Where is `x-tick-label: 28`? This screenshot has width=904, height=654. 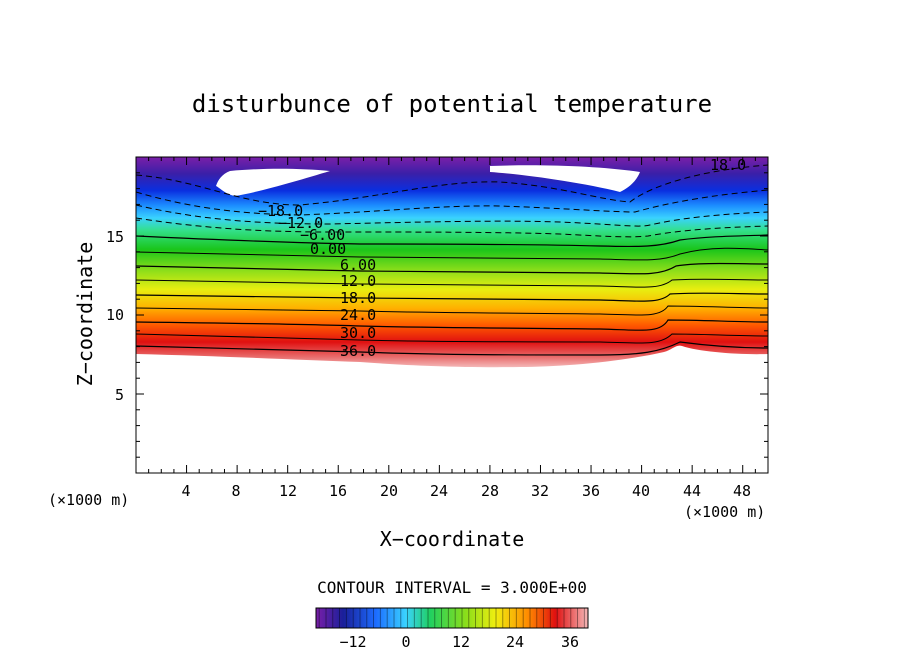
x-tick-label: 28 is located at coordinates (490, 491).